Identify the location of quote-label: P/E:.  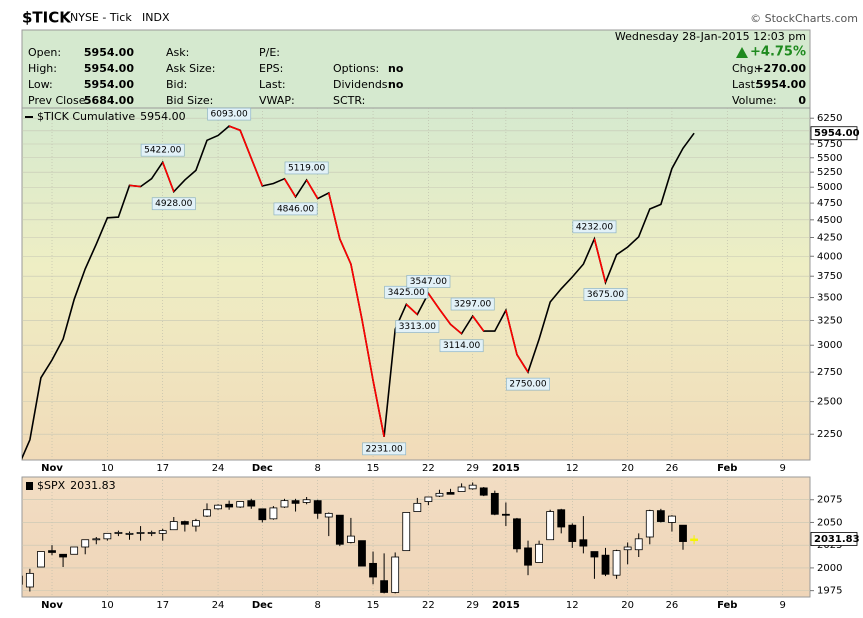
(269, 52).